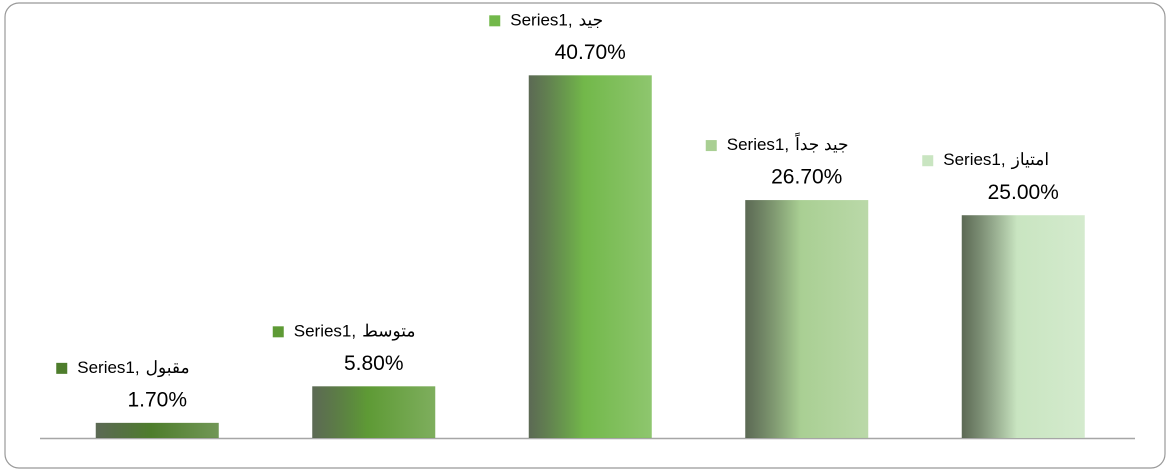  I want to click on category: جيد جداً, so click(821, 143).